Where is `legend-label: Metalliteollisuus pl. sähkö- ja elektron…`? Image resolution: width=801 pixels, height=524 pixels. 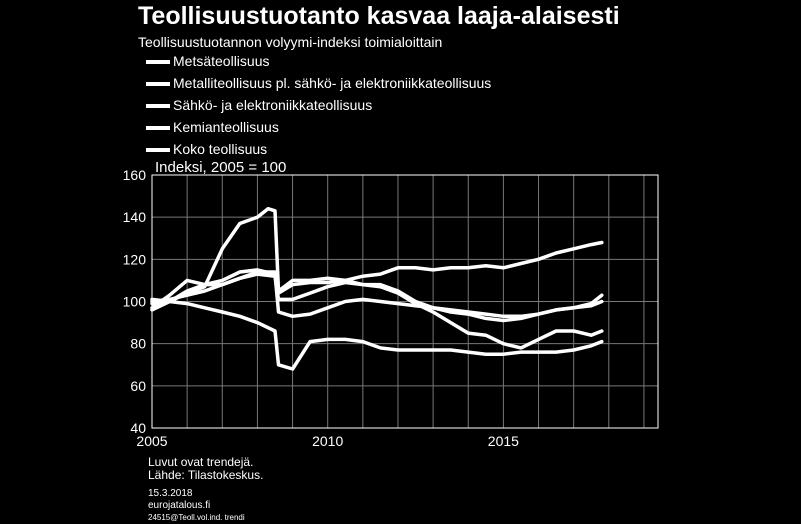
legend-label: Metalliteollisuus pl. sähkö- ja elektron… is located at coordinates (332, 83).